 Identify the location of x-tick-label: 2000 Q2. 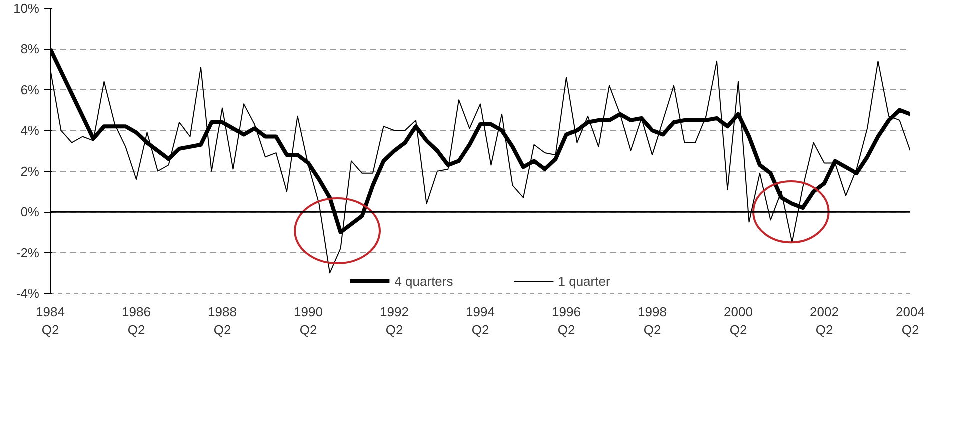
(738, 321).